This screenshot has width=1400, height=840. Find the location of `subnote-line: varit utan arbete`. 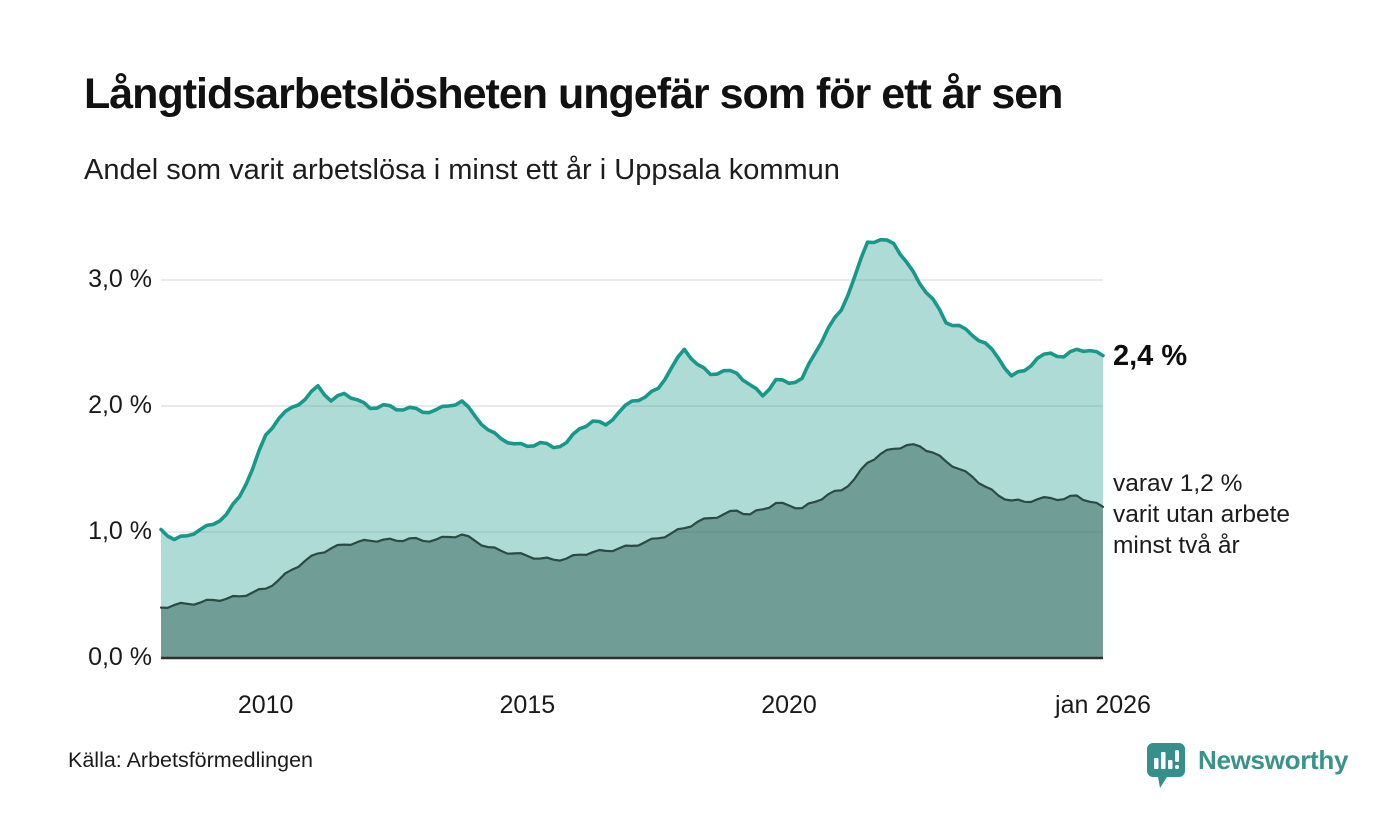

subnote-line: varit utan arbete is located at coordinates (1202, 514).